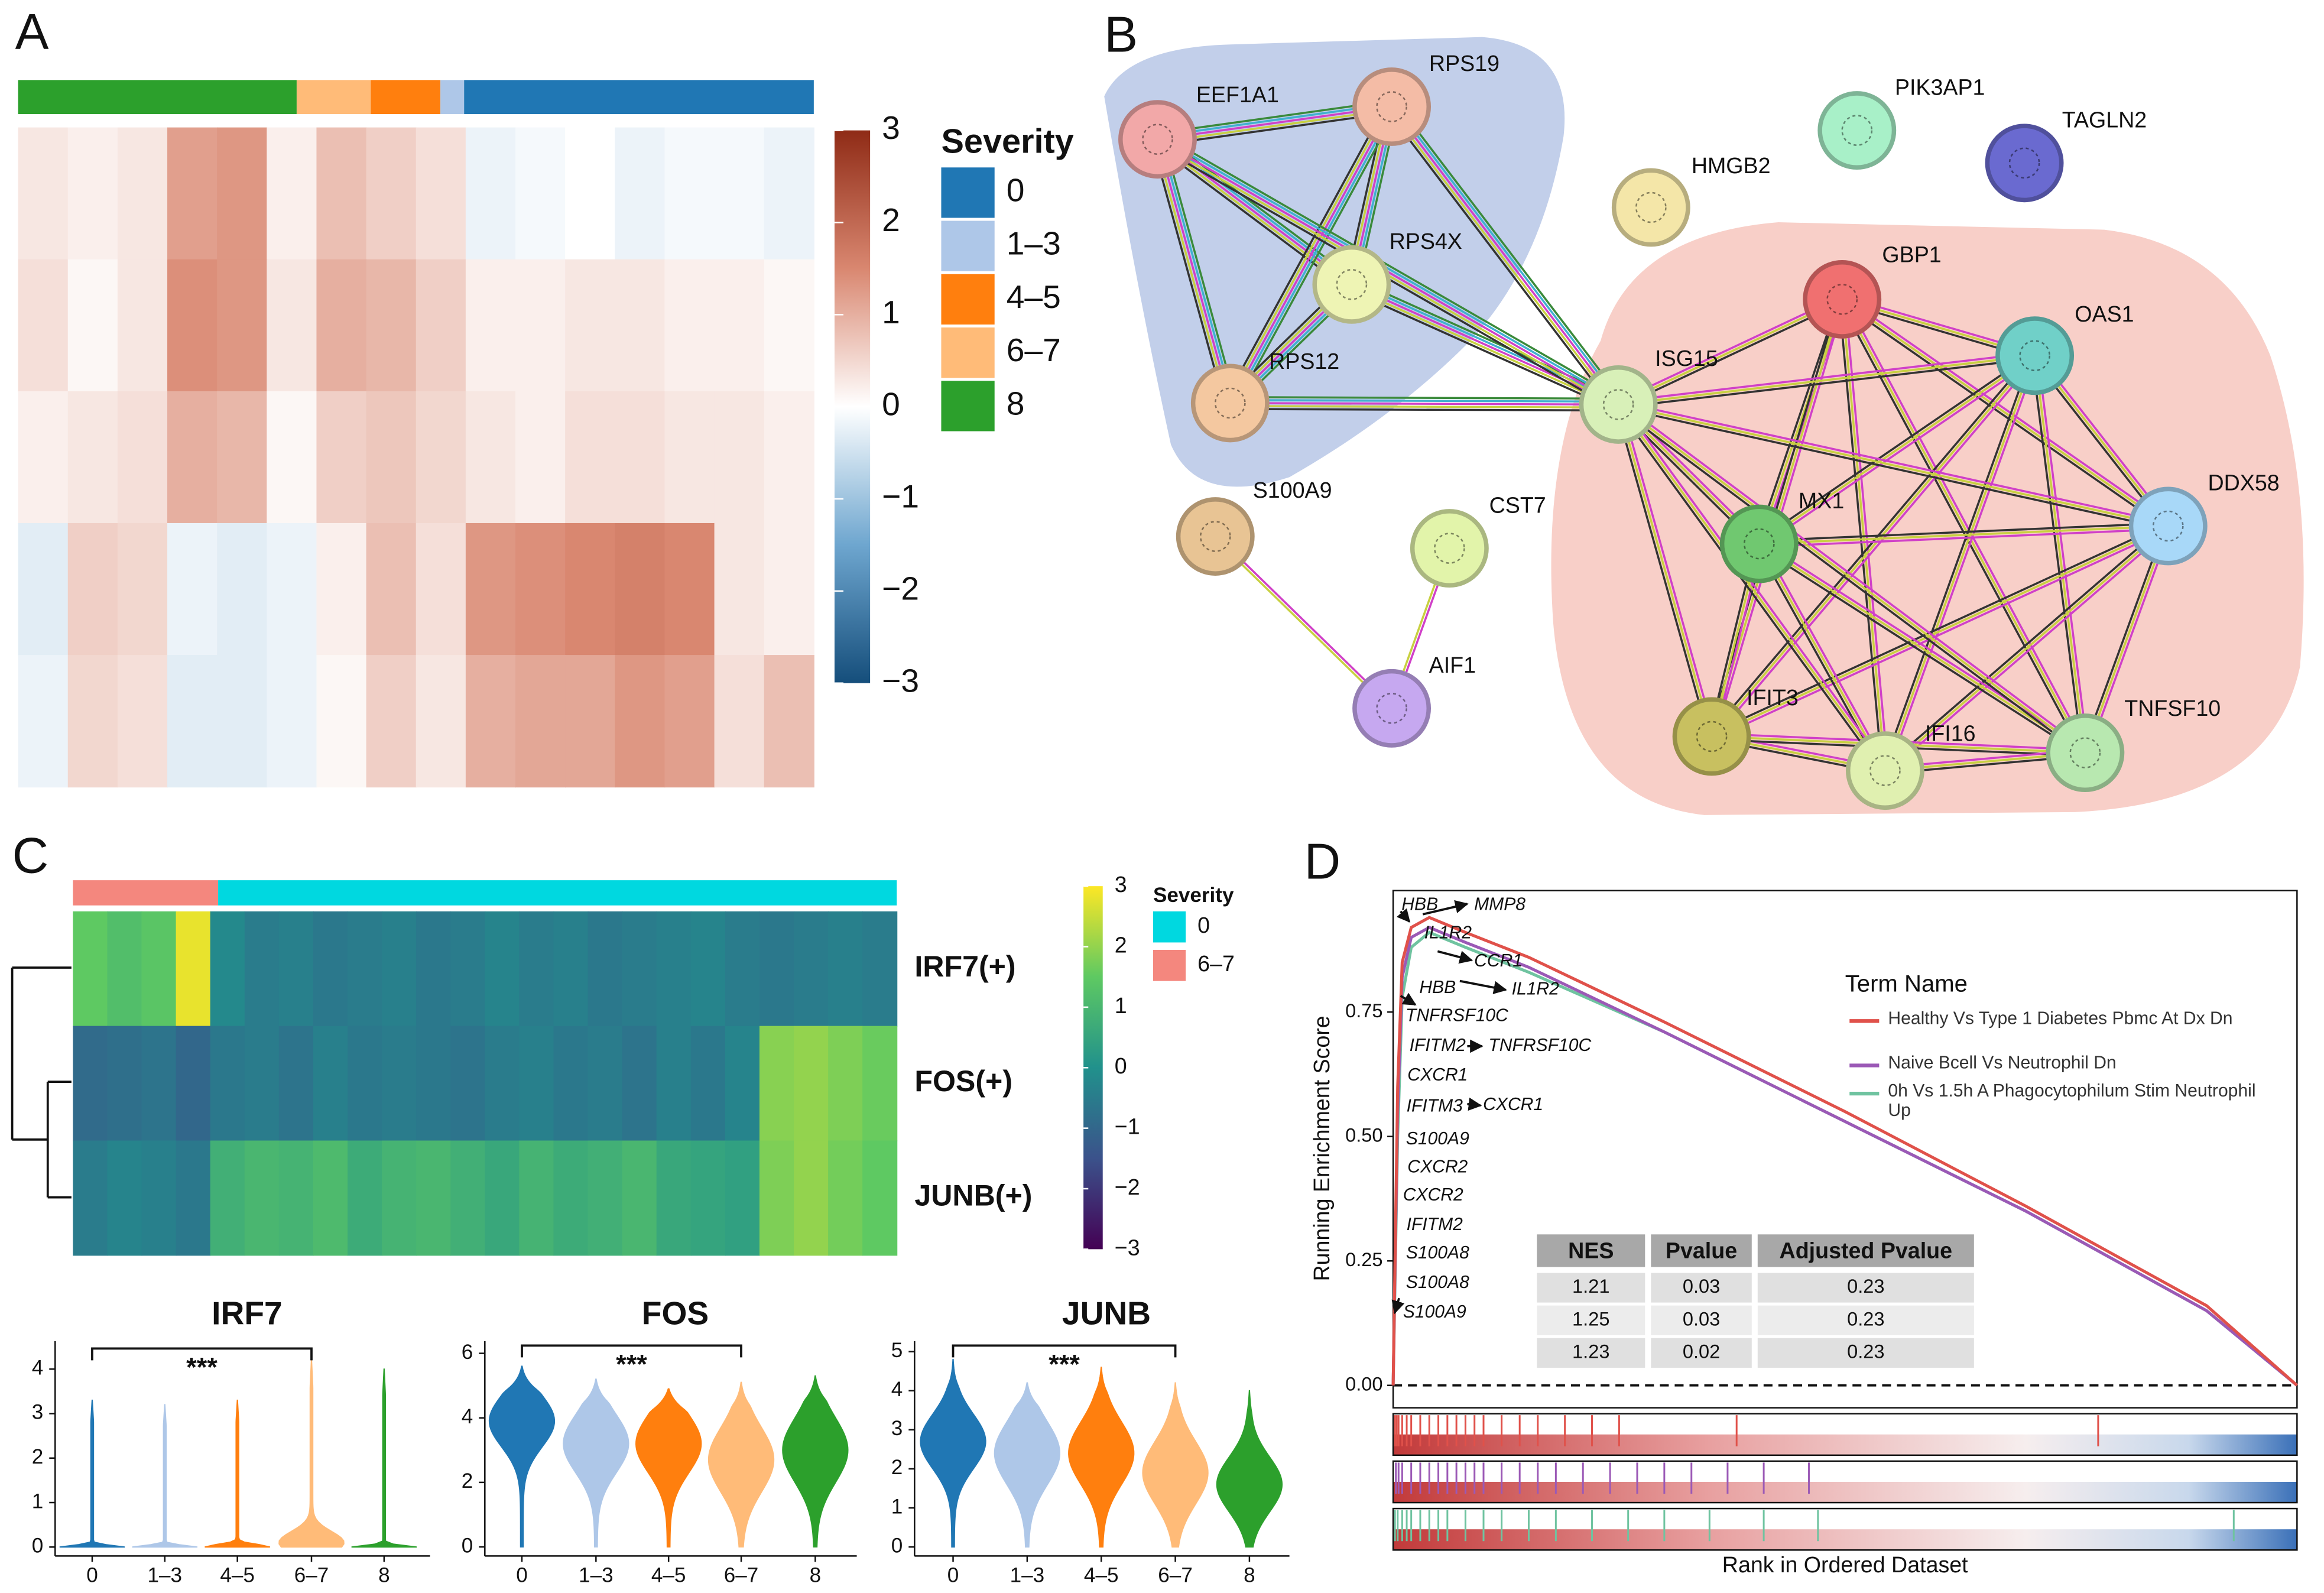  I want to click on colorbar-tick-label: 3, so click(1121, 884).